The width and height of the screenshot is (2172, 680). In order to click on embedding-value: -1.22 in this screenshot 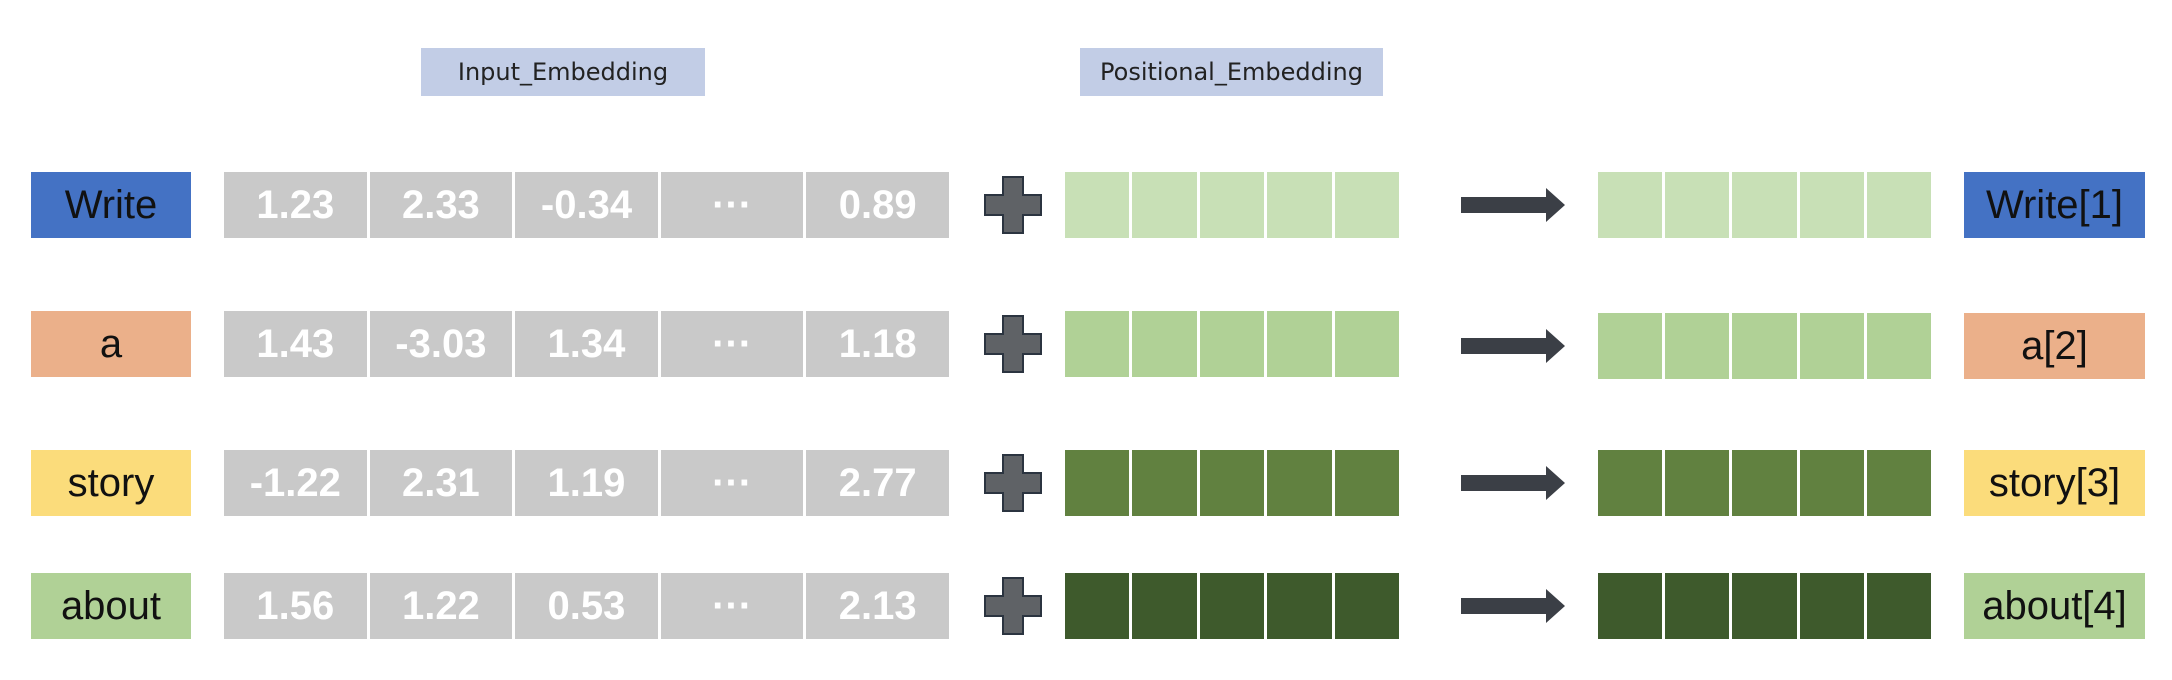, I will do `click(295, 483)`.